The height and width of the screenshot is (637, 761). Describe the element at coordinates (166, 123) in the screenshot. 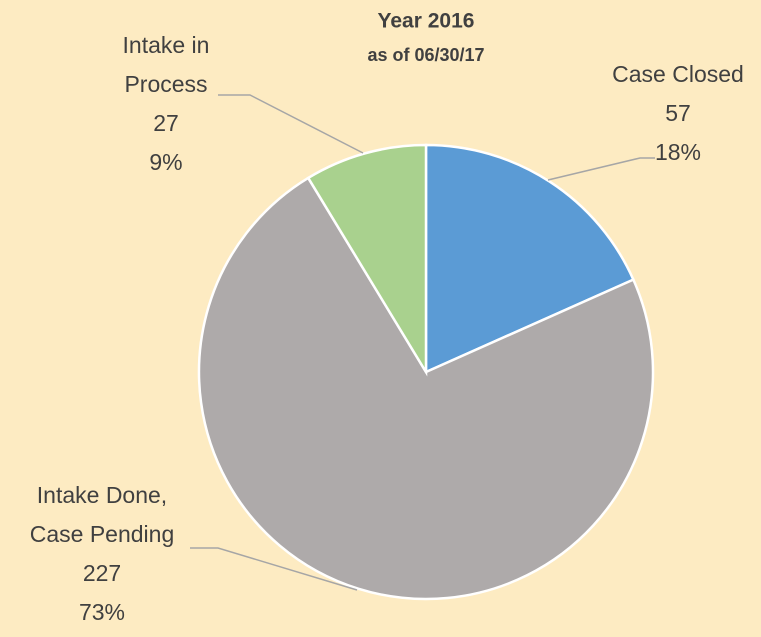

I see `slice-value: 27` at that location.